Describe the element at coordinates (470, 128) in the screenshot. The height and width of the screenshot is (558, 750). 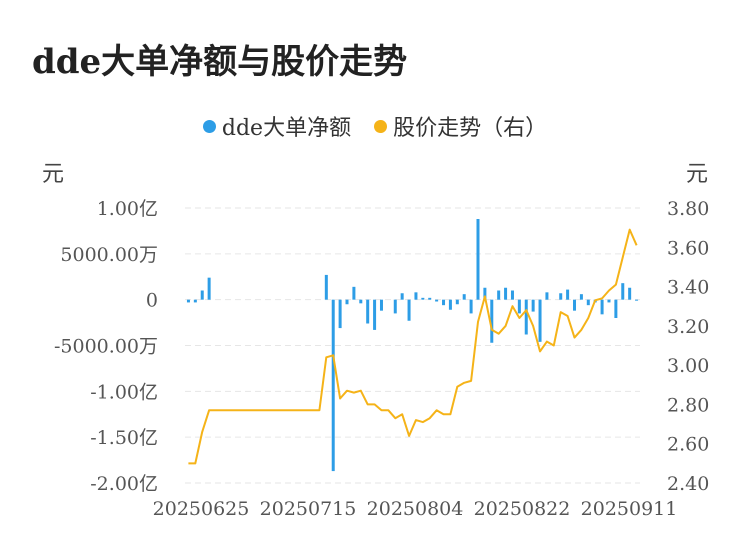
I see `legend-label-price: 股价走势（右）` at that location.